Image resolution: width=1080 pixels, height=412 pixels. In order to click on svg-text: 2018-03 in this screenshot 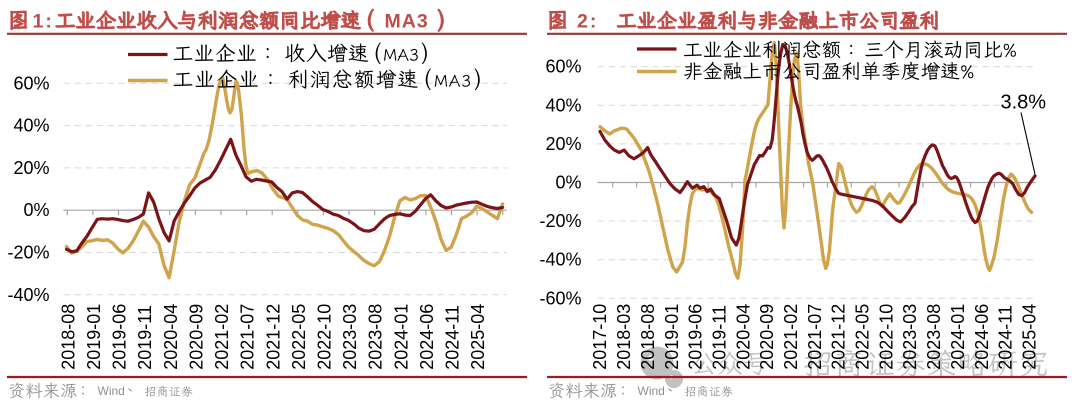, I will do `click(624, 337)`.